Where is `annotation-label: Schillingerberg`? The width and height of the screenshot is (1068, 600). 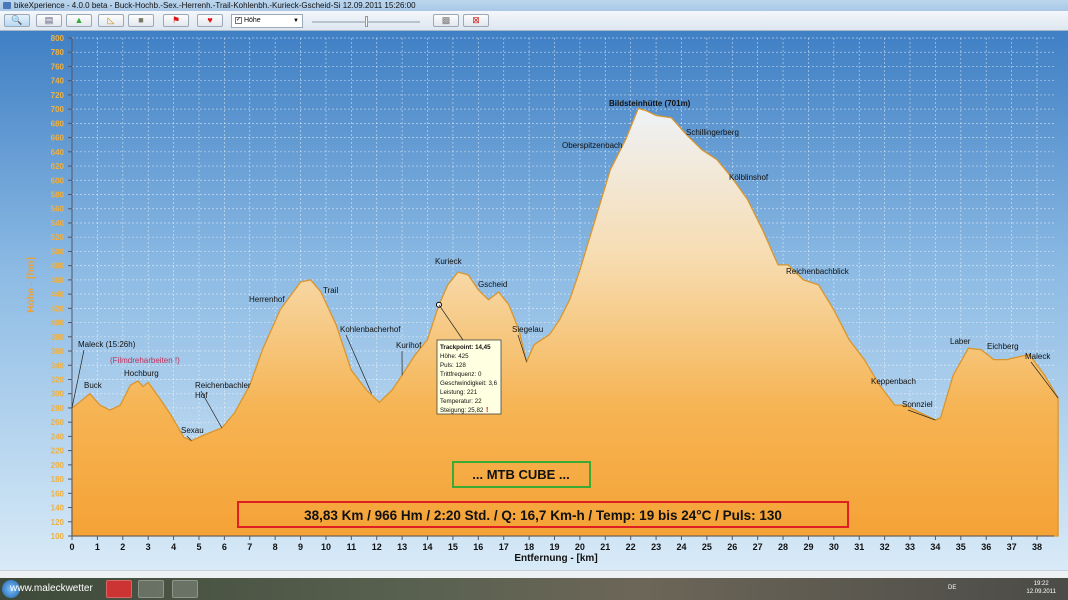
annotation-label: Schillingerberg is located at coordinates (712, 132).